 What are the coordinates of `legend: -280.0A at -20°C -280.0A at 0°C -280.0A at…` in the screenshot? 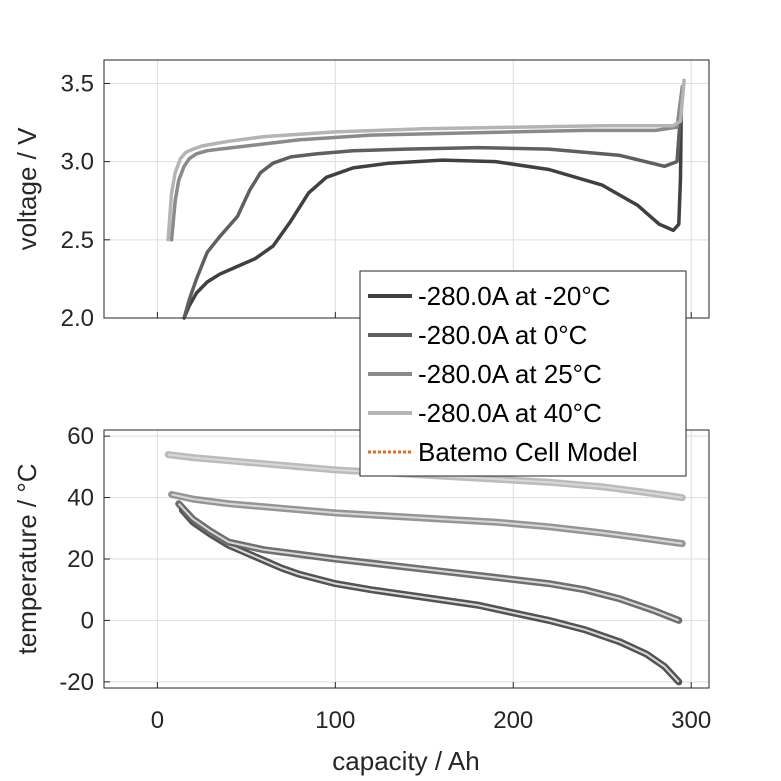 It's located at (523, 373).